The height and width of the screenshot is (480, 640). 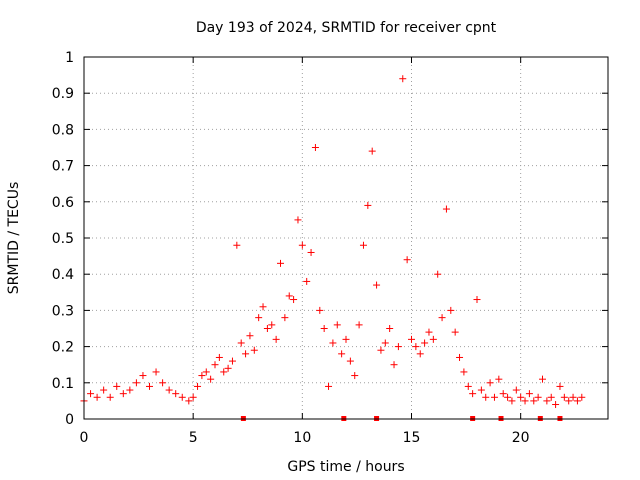 I want to click on y-tick-label: 0.9, so click(x=63, y=94).